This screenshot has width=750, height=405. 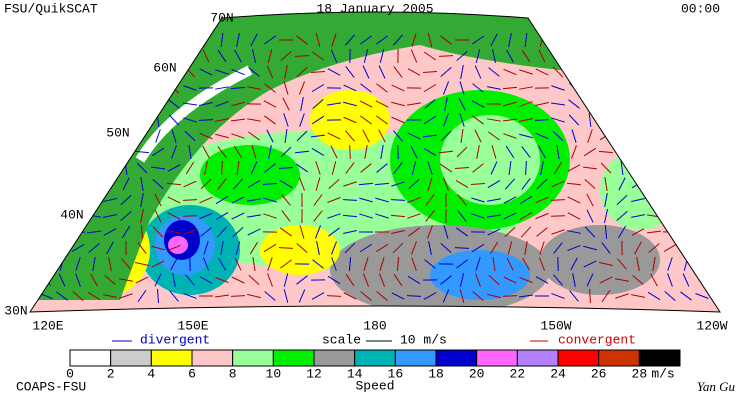 I want to click on lat-label: 50N, so click(x=117, y=132).